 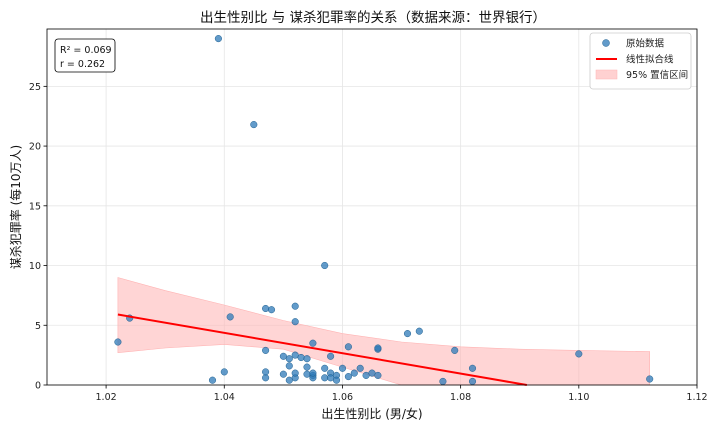 I want to click on stats-box-frame, so click(x=85, y=55).